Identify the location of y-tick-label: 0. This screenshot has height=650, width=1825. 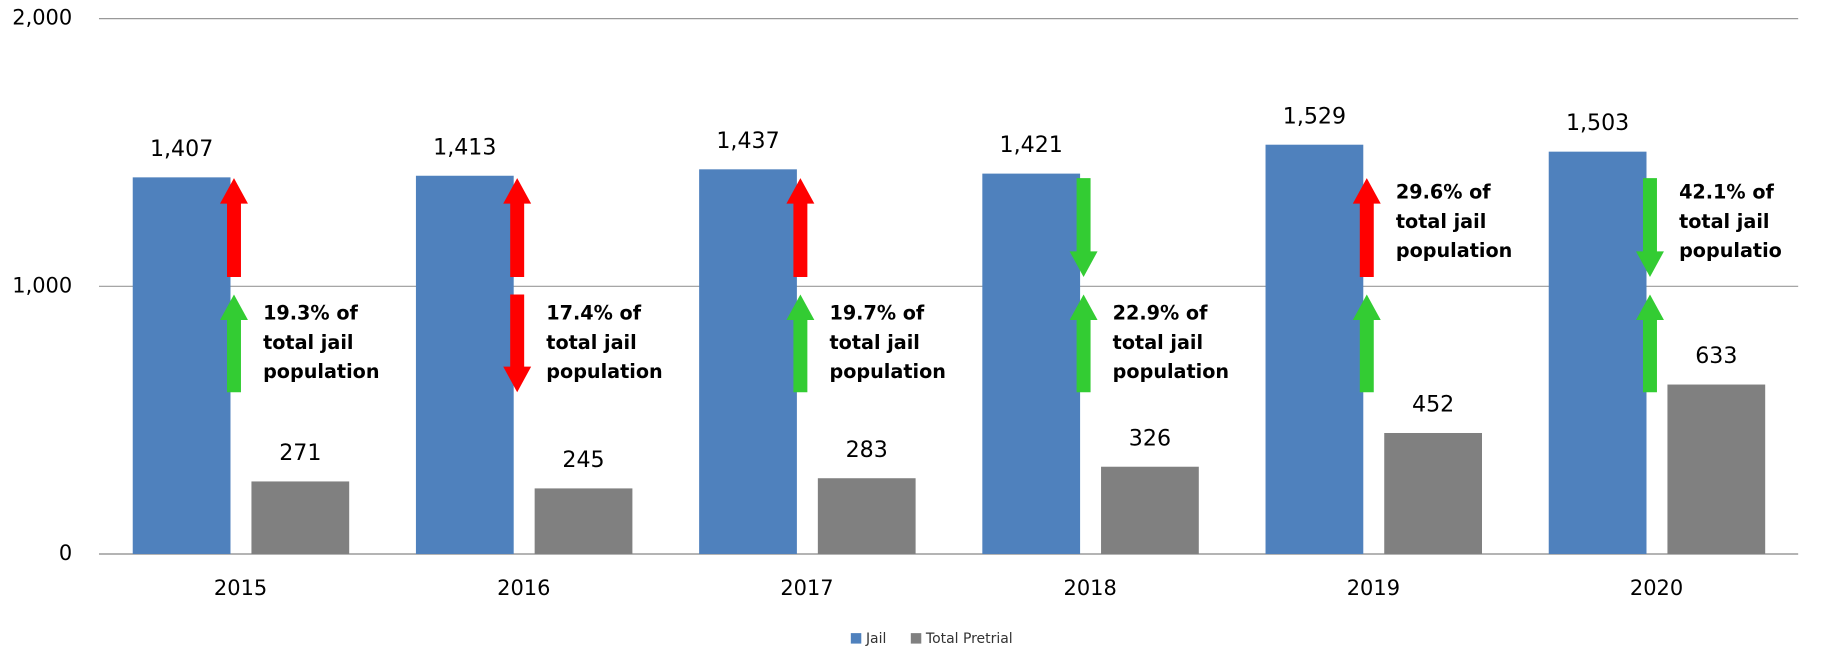
(65, 553).